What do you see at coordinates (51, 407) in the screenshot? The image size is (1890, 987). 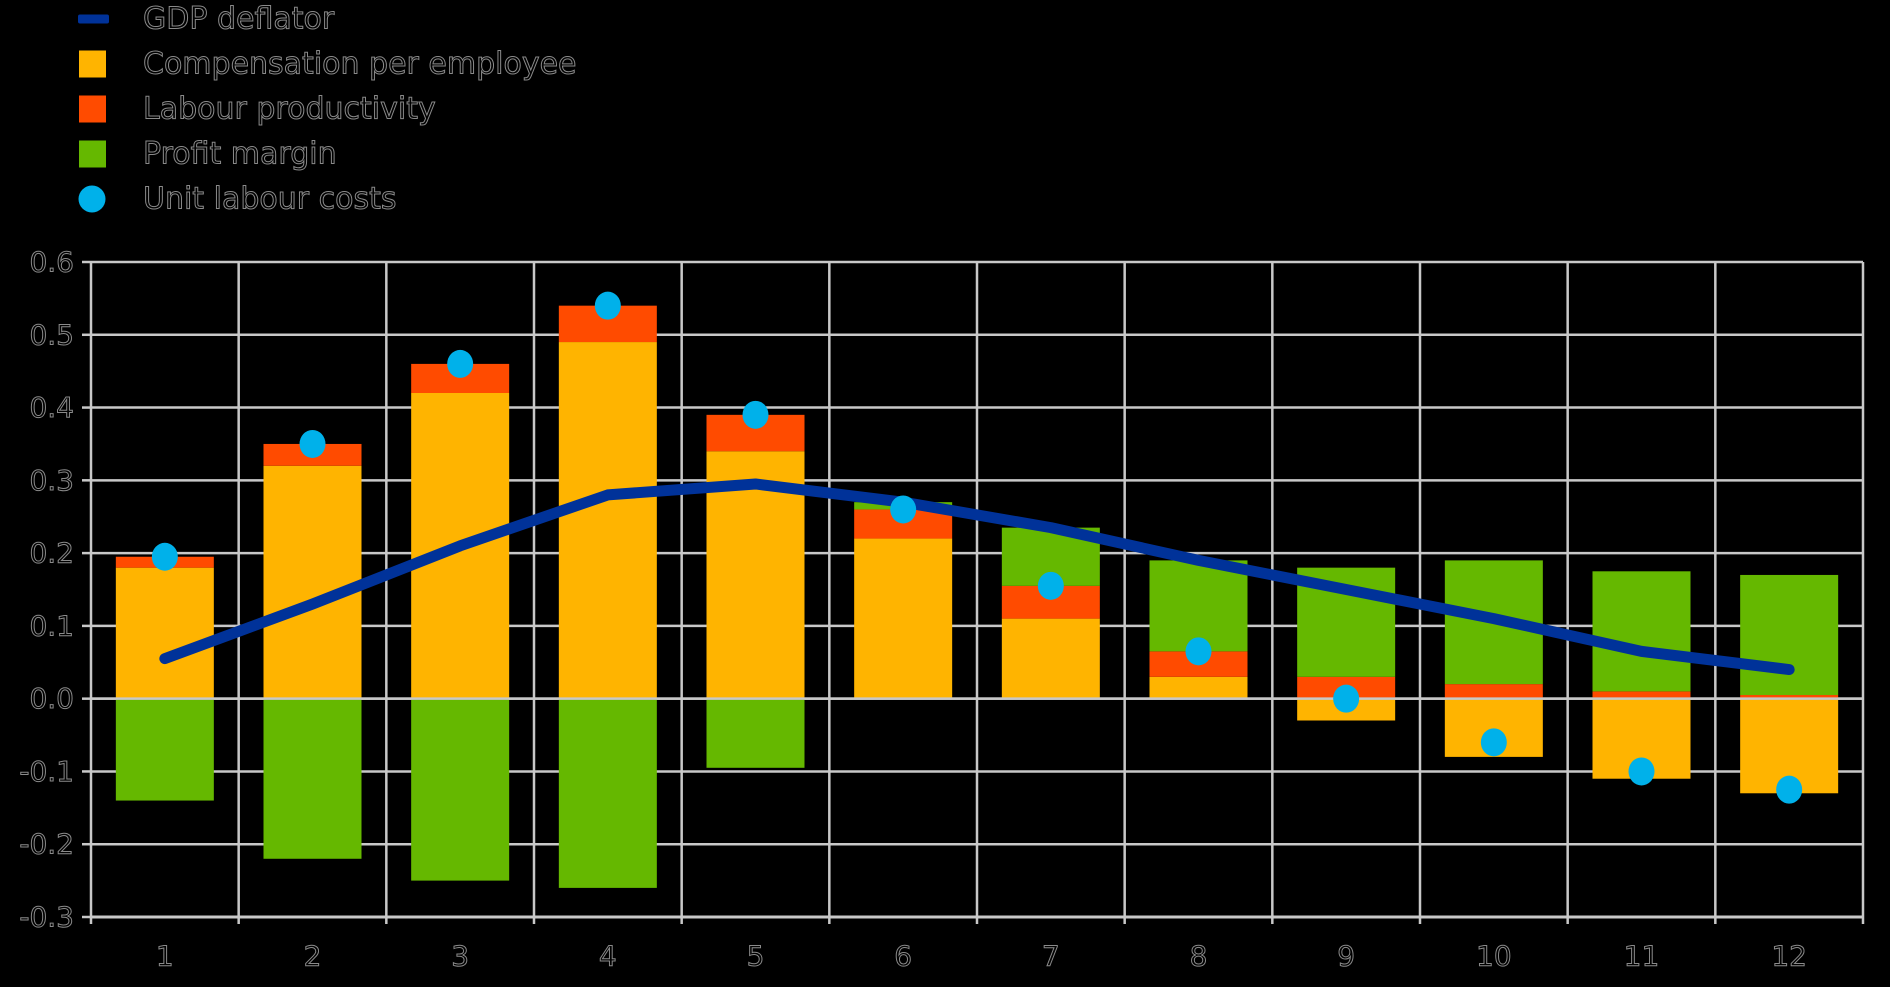 I see `y-axis-label: 0.4` at bounding box center [51, 407].